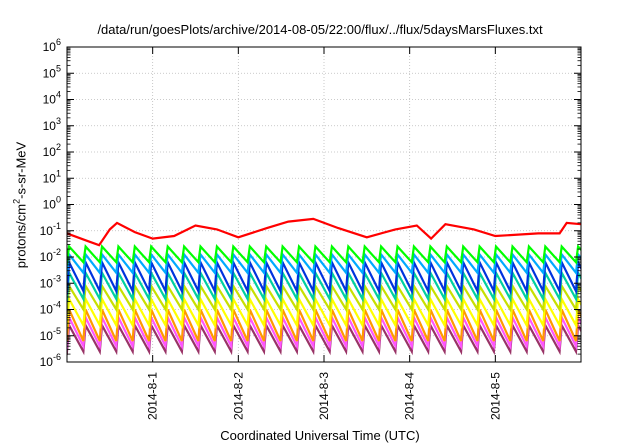  What do you see at coordinates (50, 334) in the screenshot?
I see `y-tick-label: 10⁻⁵` at bounding box center [50, 334].